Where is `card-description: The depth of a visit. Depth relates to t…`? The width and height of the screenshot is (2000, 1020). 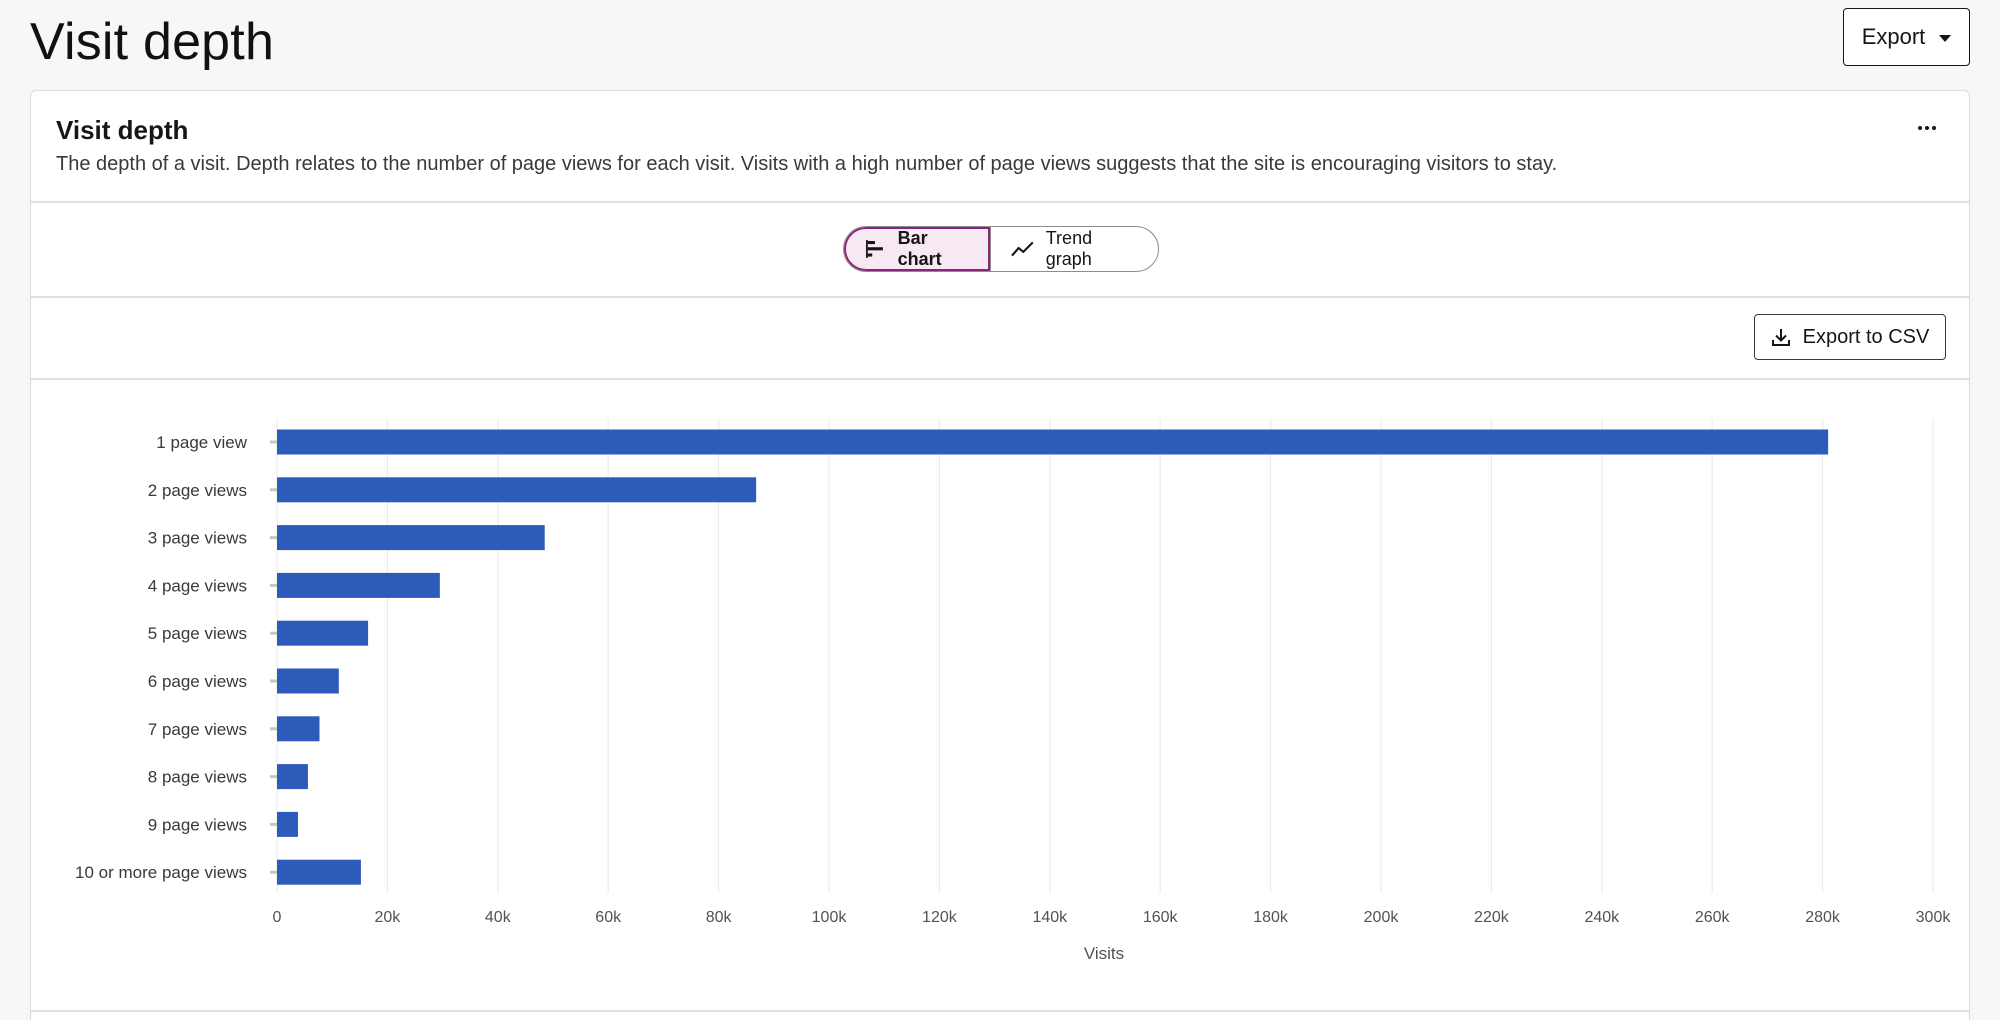 card-description: The depth of a visit. Depth relates to t… is located at coordinates (807, 164).